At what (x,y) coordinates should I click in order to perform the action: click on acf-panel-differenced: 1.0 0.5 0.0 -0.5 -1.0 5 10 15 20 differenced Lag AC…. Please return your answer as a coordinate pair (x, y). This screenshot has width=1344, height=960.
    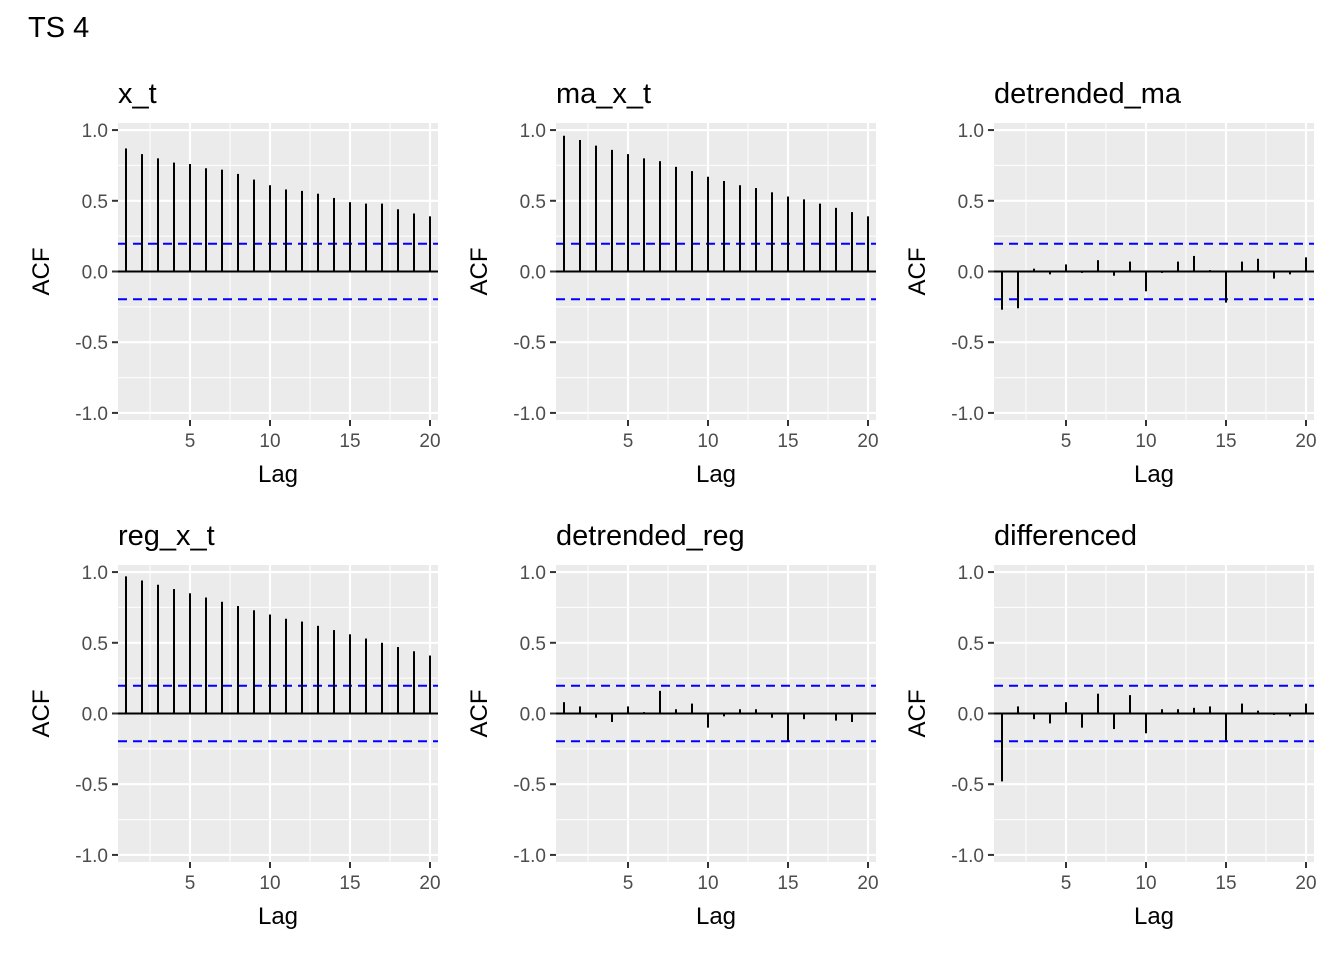
    Looking at the image, I should click on (1110, 725).